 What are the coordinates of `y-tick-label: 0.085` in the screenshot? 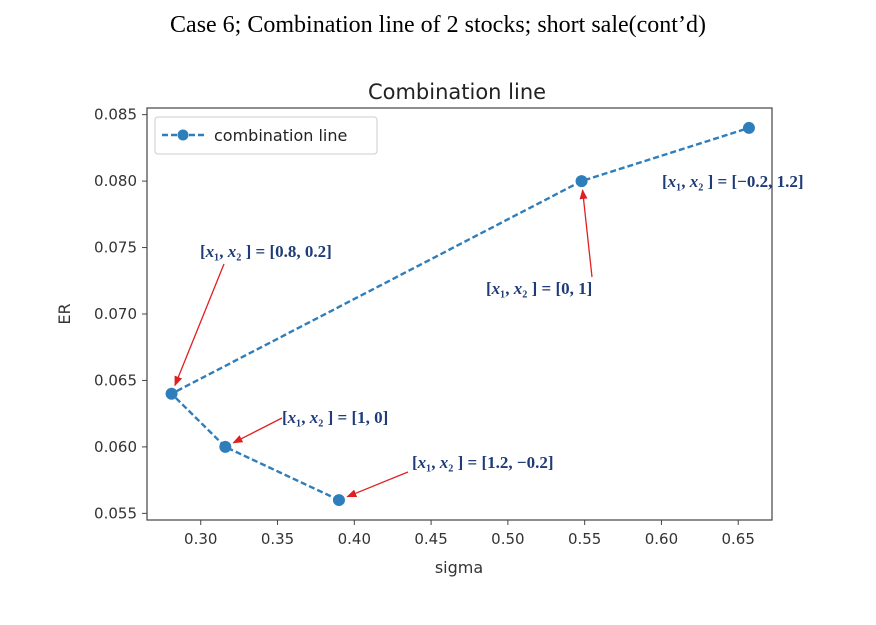 It's located at (115, 115).